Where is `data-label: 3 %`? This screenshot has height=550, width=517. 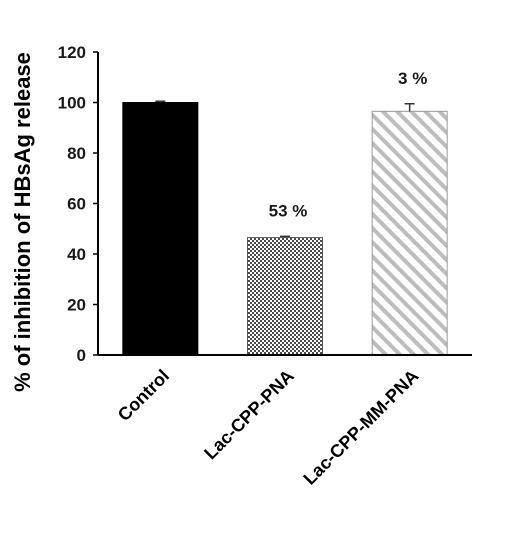 data-label: 3 % is located at coordinates (412, 78).